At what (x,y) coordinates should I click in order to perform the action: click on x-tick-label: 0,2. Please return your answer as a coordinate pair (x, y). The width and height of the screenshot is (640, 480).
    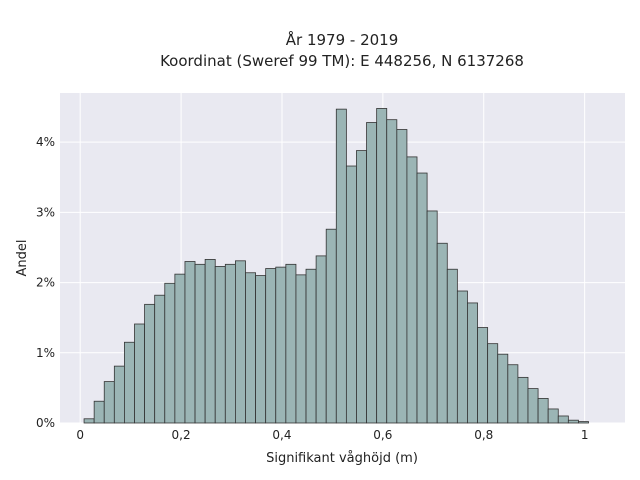
    Looking at the image, I should click on (181, 435).